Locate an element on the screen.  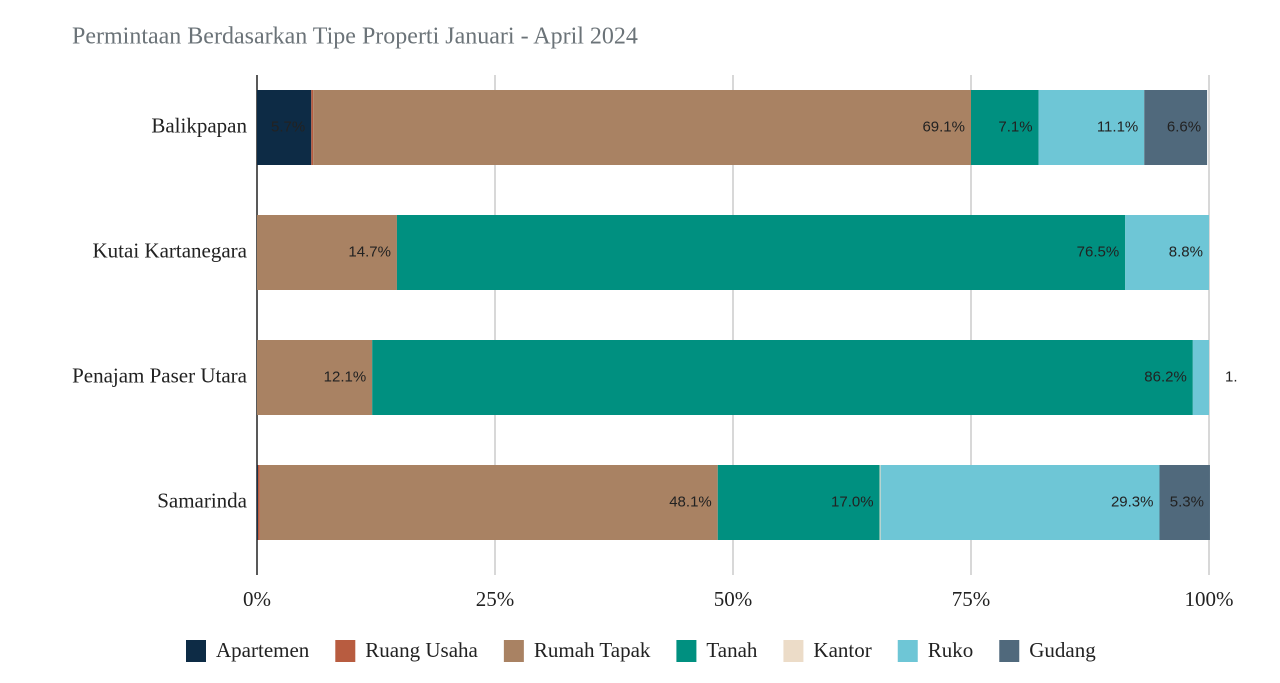
data-label: 17.0% is located at coordinates (852, 501).